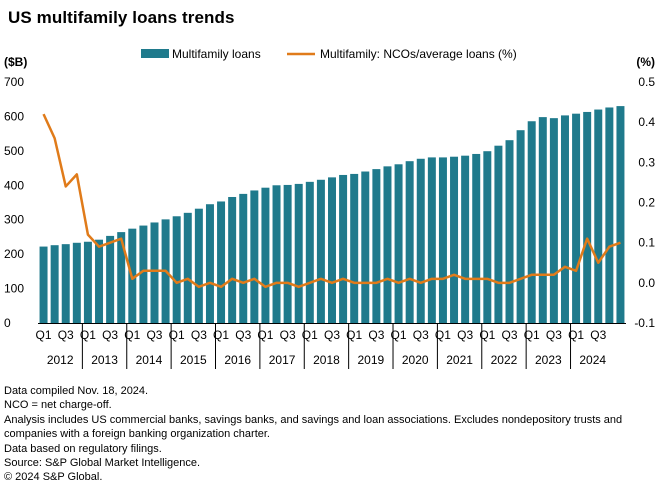 The image size is (660, 498). Describe the element at coordinates (53, 477) in the screenshot. I see `note-copyright: © 2024 S&P Global.` at that location.